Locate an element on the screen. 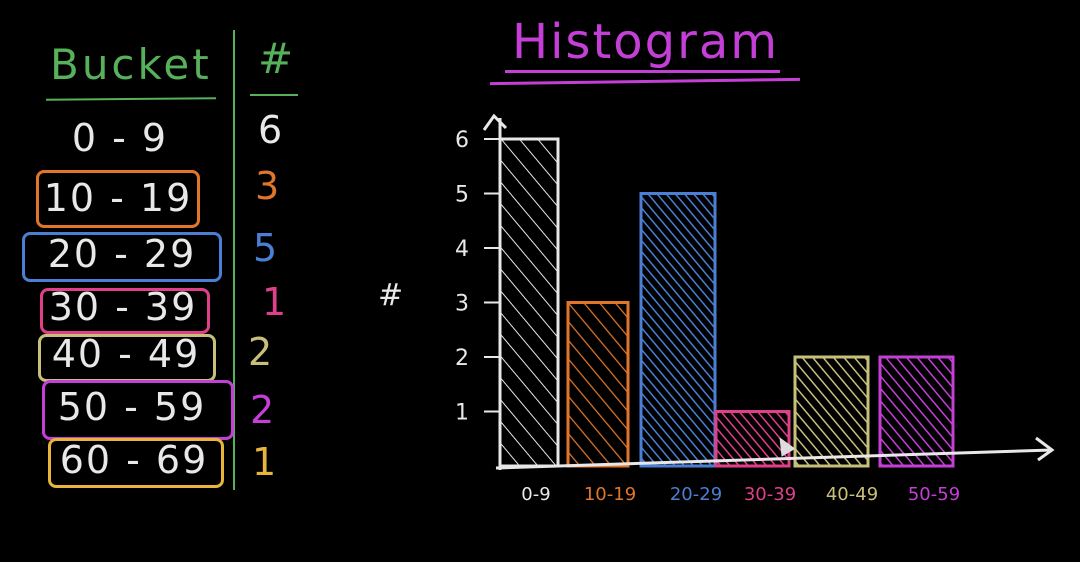 Image resolution: width=1080 pixels, height=562 pixels. bucket-label: 20 - 29 is located at coordinates (122, 254).